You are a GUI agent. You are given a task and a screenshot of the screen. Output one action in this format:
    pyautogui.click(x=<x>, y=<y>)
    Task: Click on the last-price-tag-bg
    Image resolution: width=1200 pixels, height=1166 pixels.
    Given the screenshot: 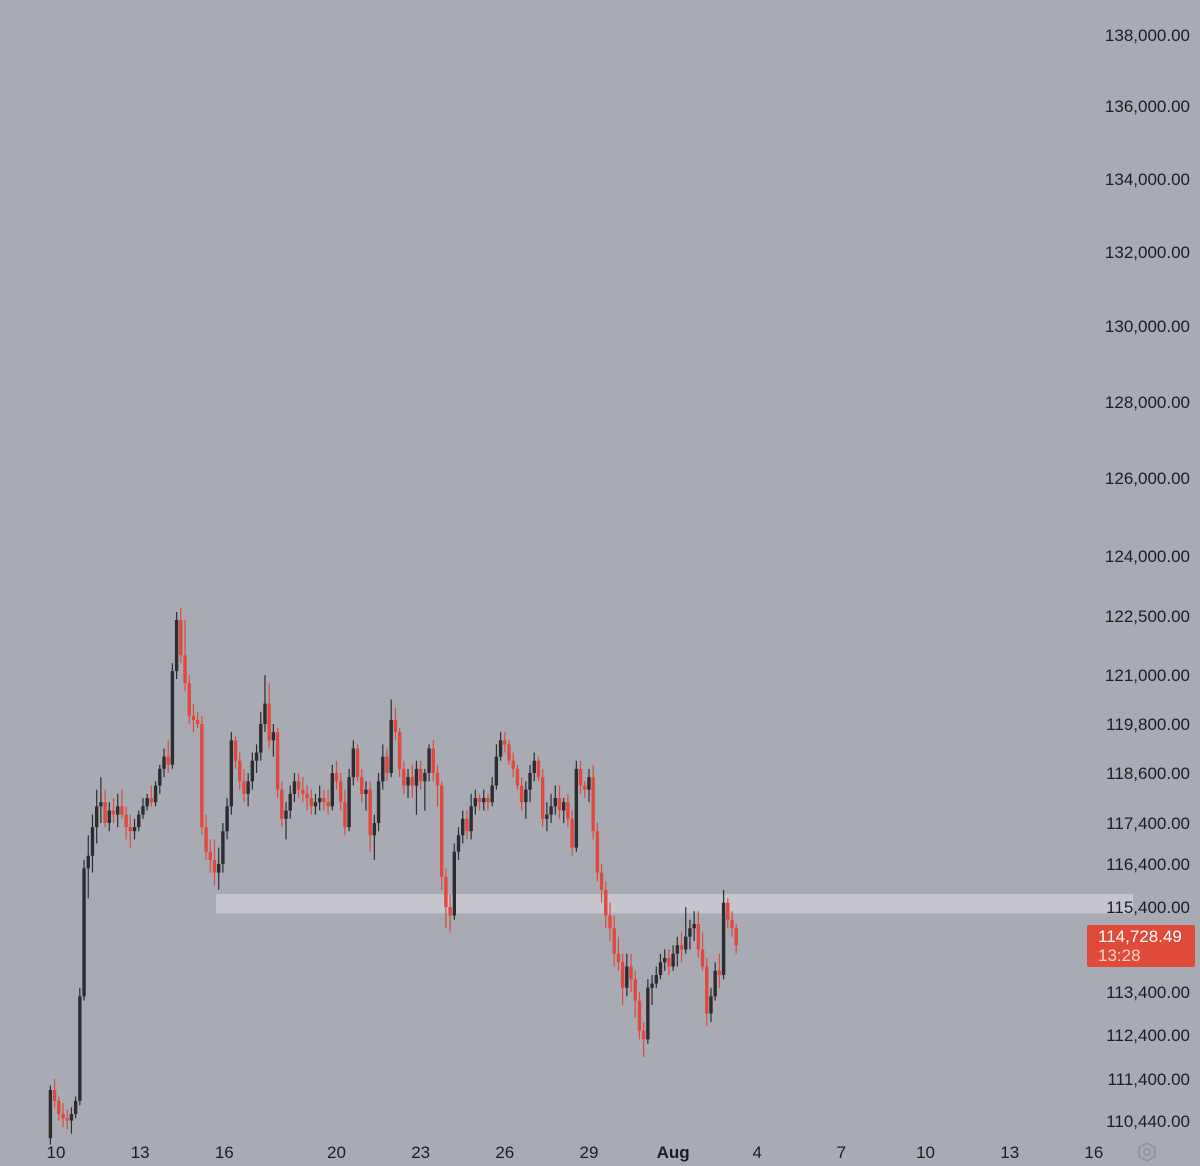 What is the action you would take?
    pyautogui.click(x=1141, y=946)
    